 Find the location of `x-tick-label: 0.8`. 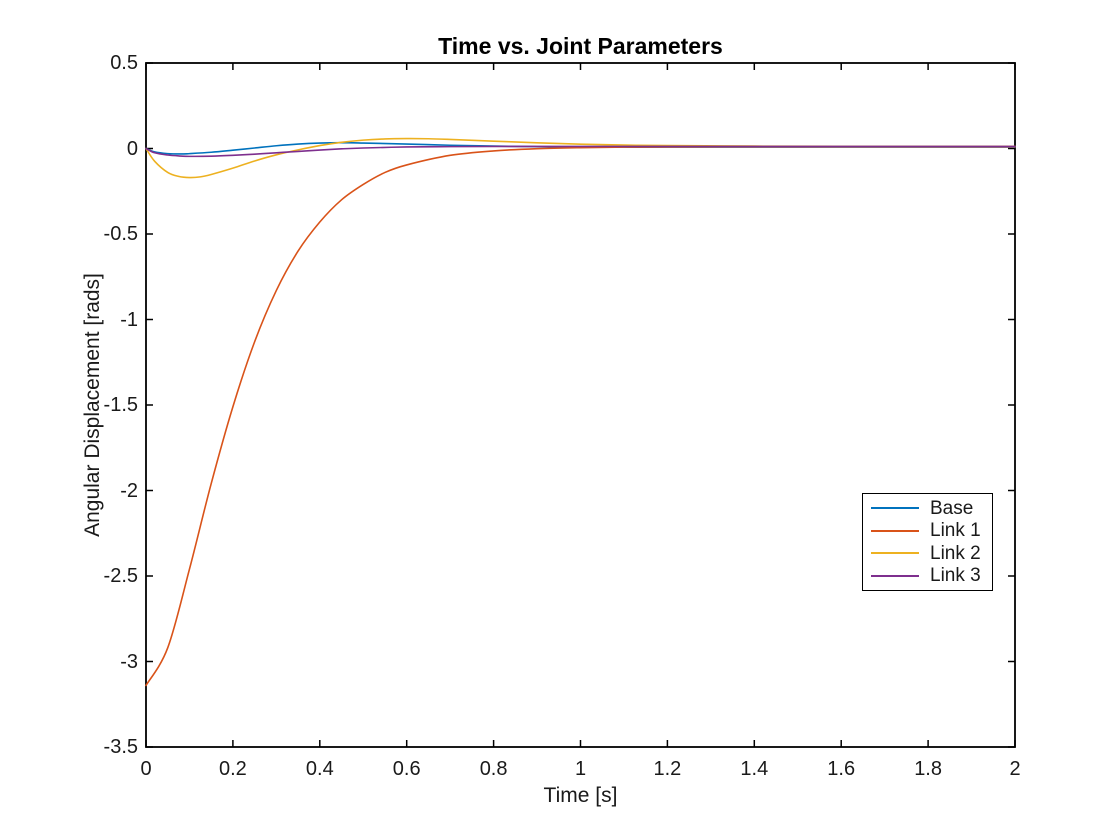

x-tick-label: 0.8 is located at coordinates (493, 769).